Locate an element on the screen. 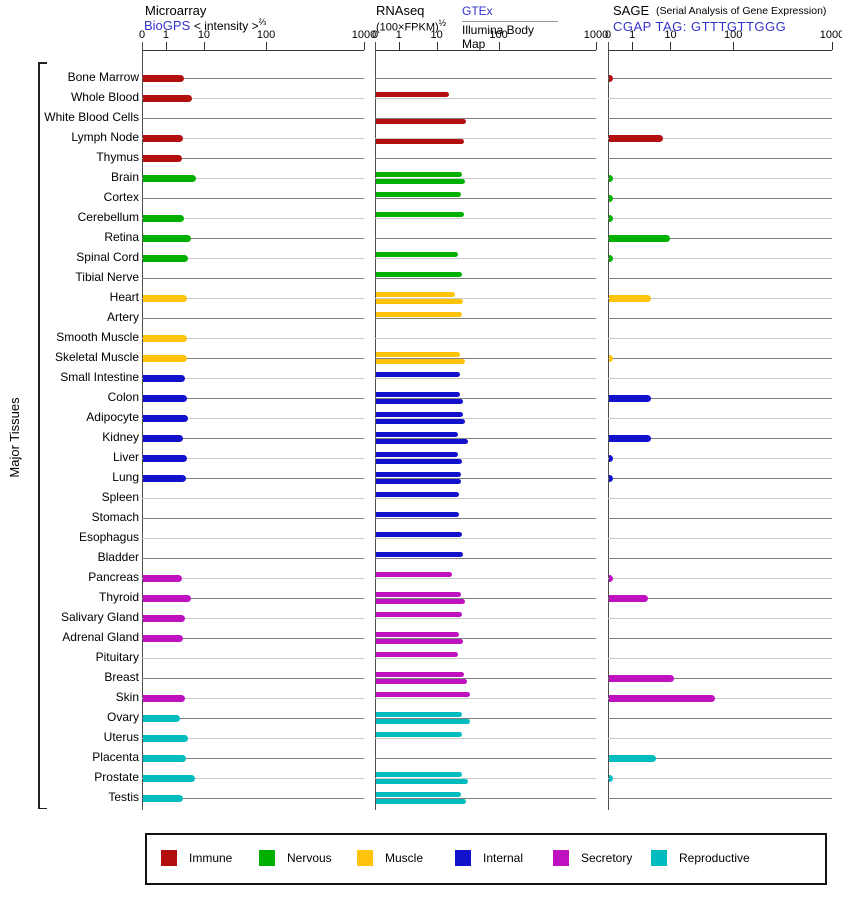 This screenshot has width=842, height=900. panel-border-microarray is located at coordinates (142, 426).